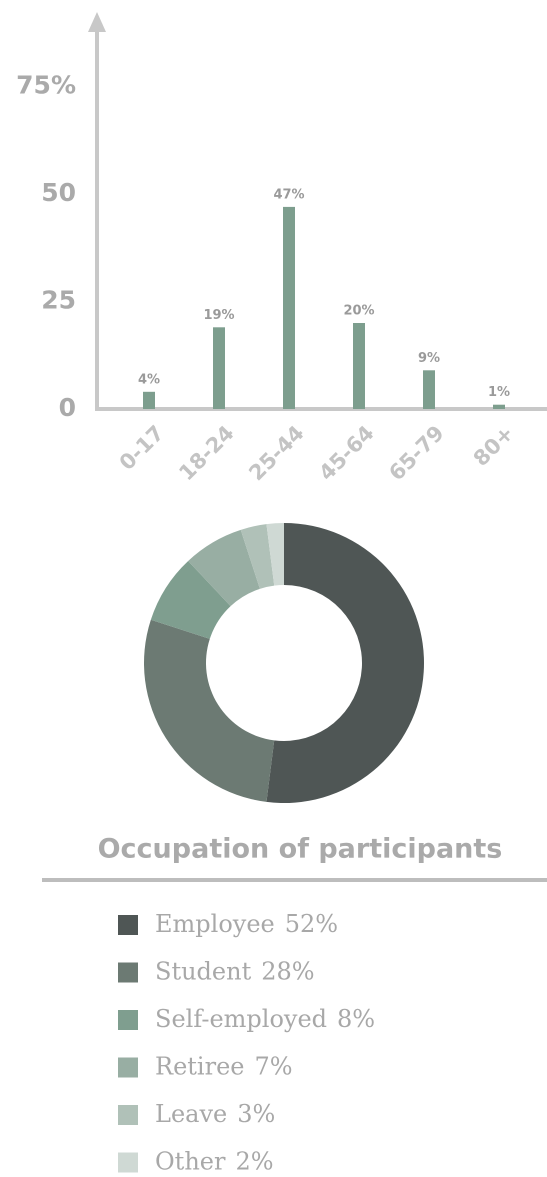 The width and height of the screenshot is (547, 1177). I want to click on value-label: 47%, so click(288, 194).